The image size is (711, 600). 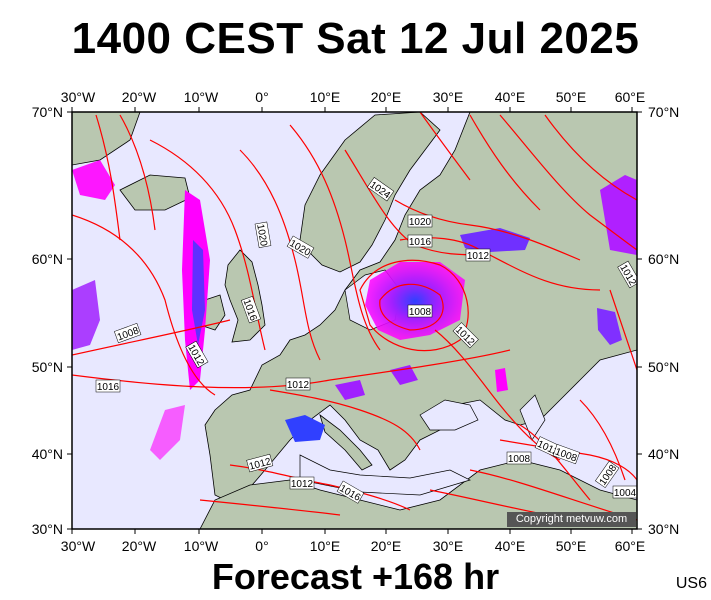 I want to click on copyright-badge: Copyright metvuw.com, so click(x=571, y=519).